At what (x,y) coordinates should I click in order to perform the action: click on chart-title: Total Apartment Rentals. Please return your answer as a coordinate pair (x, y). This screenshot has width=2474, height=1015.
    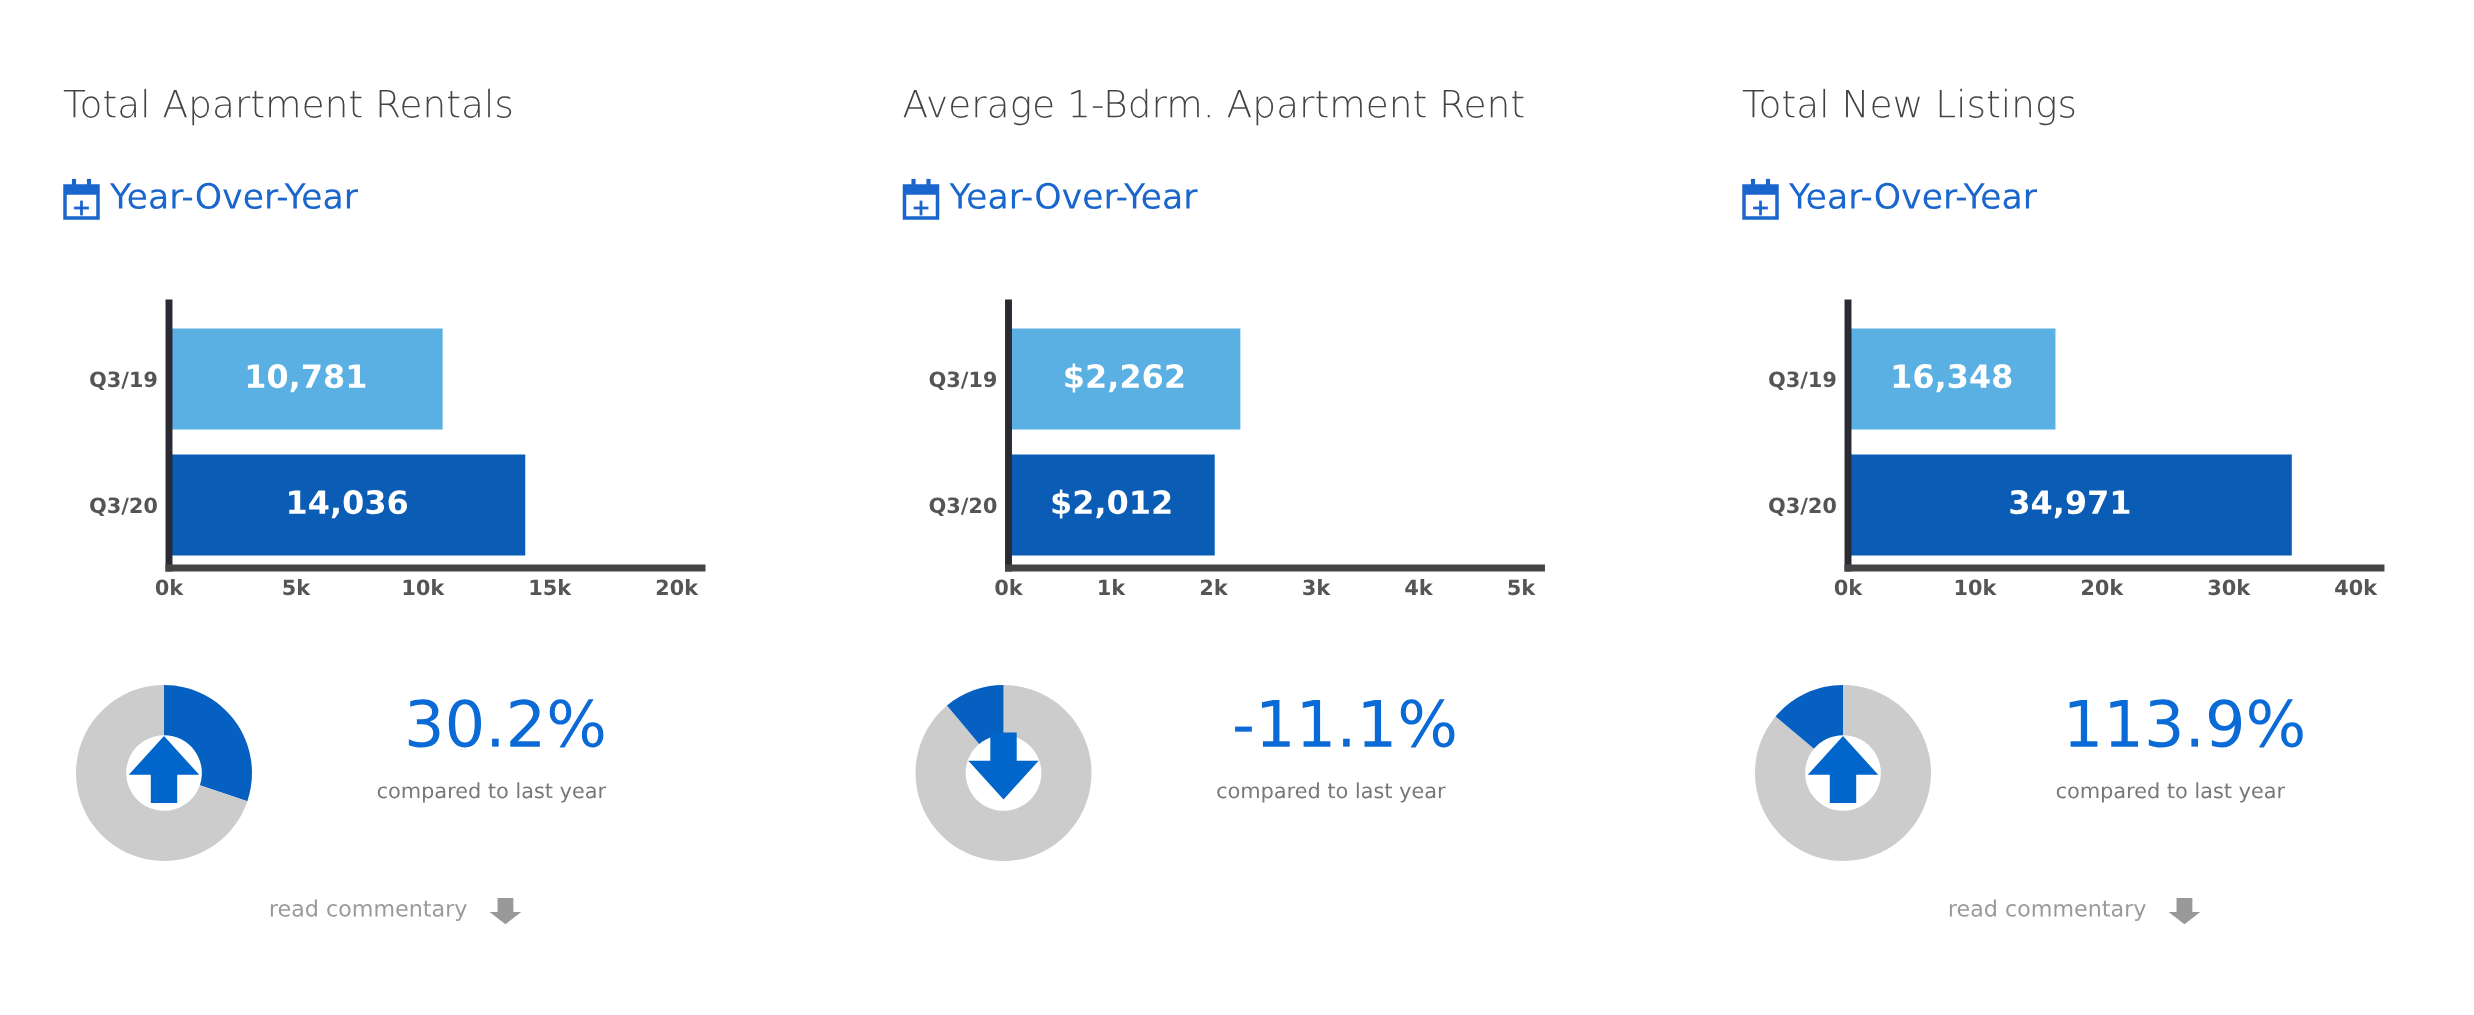
    Looking at the image, I should click on (287, 107).